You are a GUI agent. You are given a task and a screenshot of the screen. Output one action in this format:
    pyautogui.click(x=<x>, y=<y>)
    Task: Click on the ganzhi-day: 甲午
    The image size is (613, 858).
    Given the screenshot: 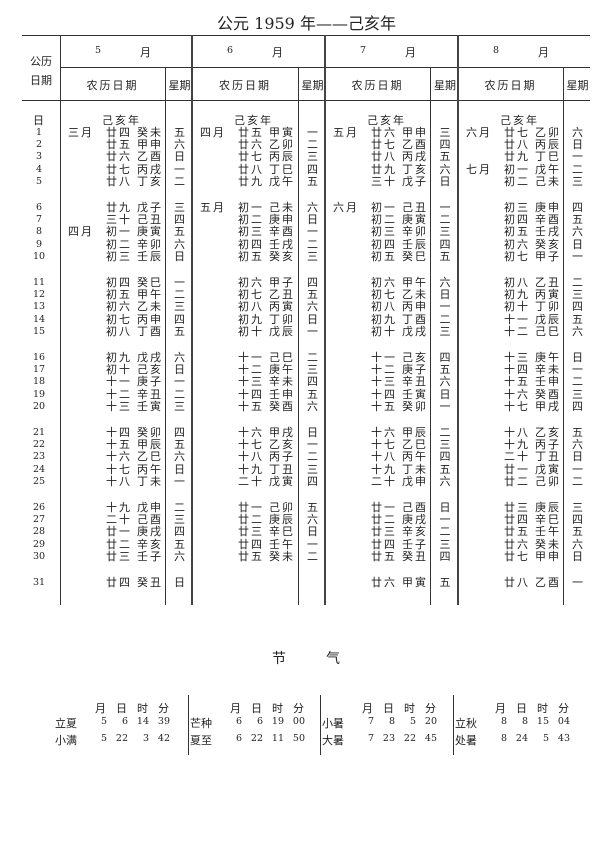 What is the action you would take?
    pyautogui.click(x=415, y=282)
    